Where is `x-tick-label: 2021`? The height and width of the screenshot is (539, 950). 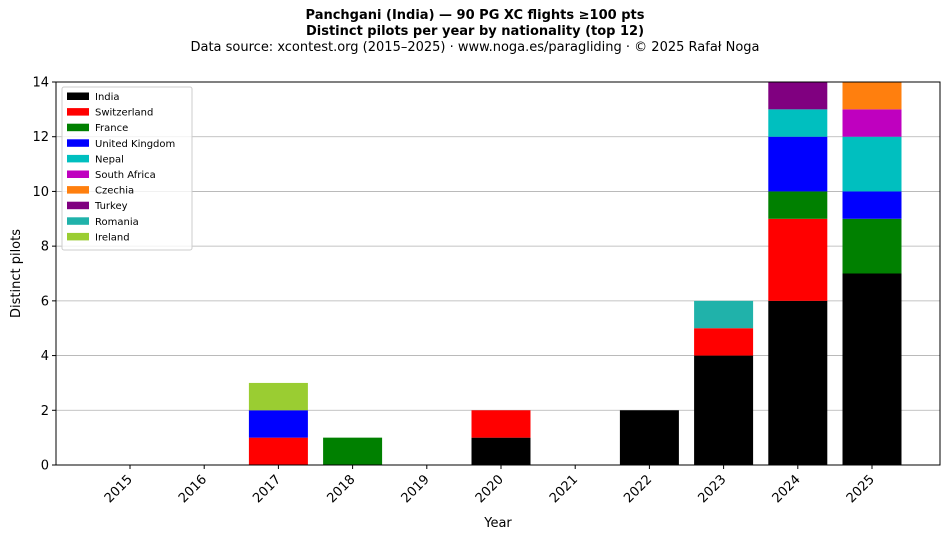
x-tick-label: 2021 is located at coordinates (564, 489).